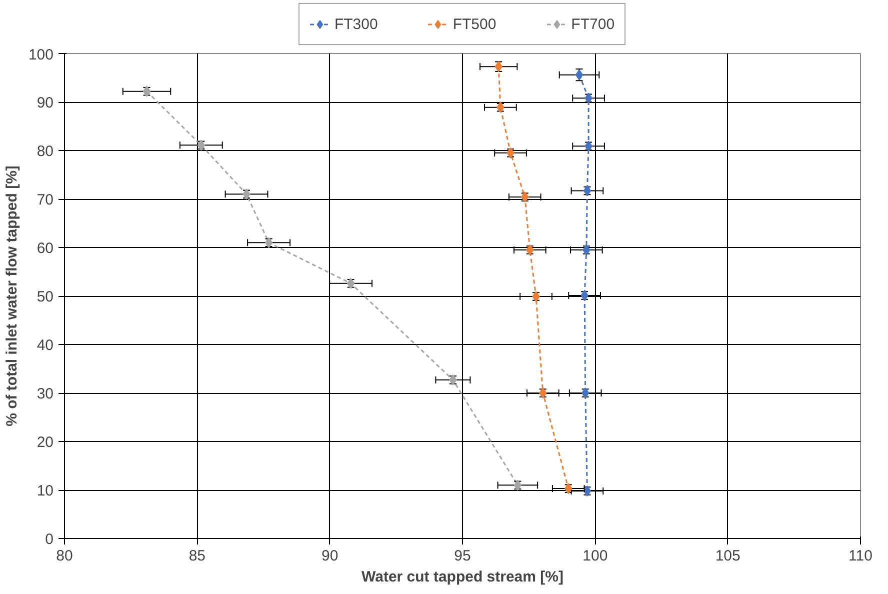  I want to click on x-axis-title: Water cut tapped stream [%], so click(463, 577).